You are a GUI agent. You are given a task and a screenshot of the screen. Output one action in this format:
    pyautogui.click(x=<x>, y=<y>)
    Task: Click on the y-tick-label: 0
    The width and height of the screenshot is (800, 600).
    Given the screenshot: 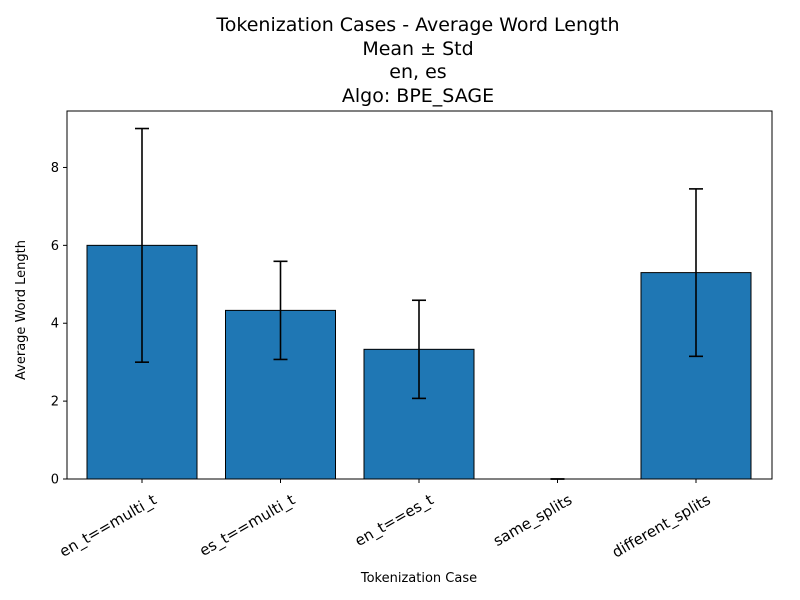 What is the action you would take?
    pyautogui.click(x=55, y=480)
    